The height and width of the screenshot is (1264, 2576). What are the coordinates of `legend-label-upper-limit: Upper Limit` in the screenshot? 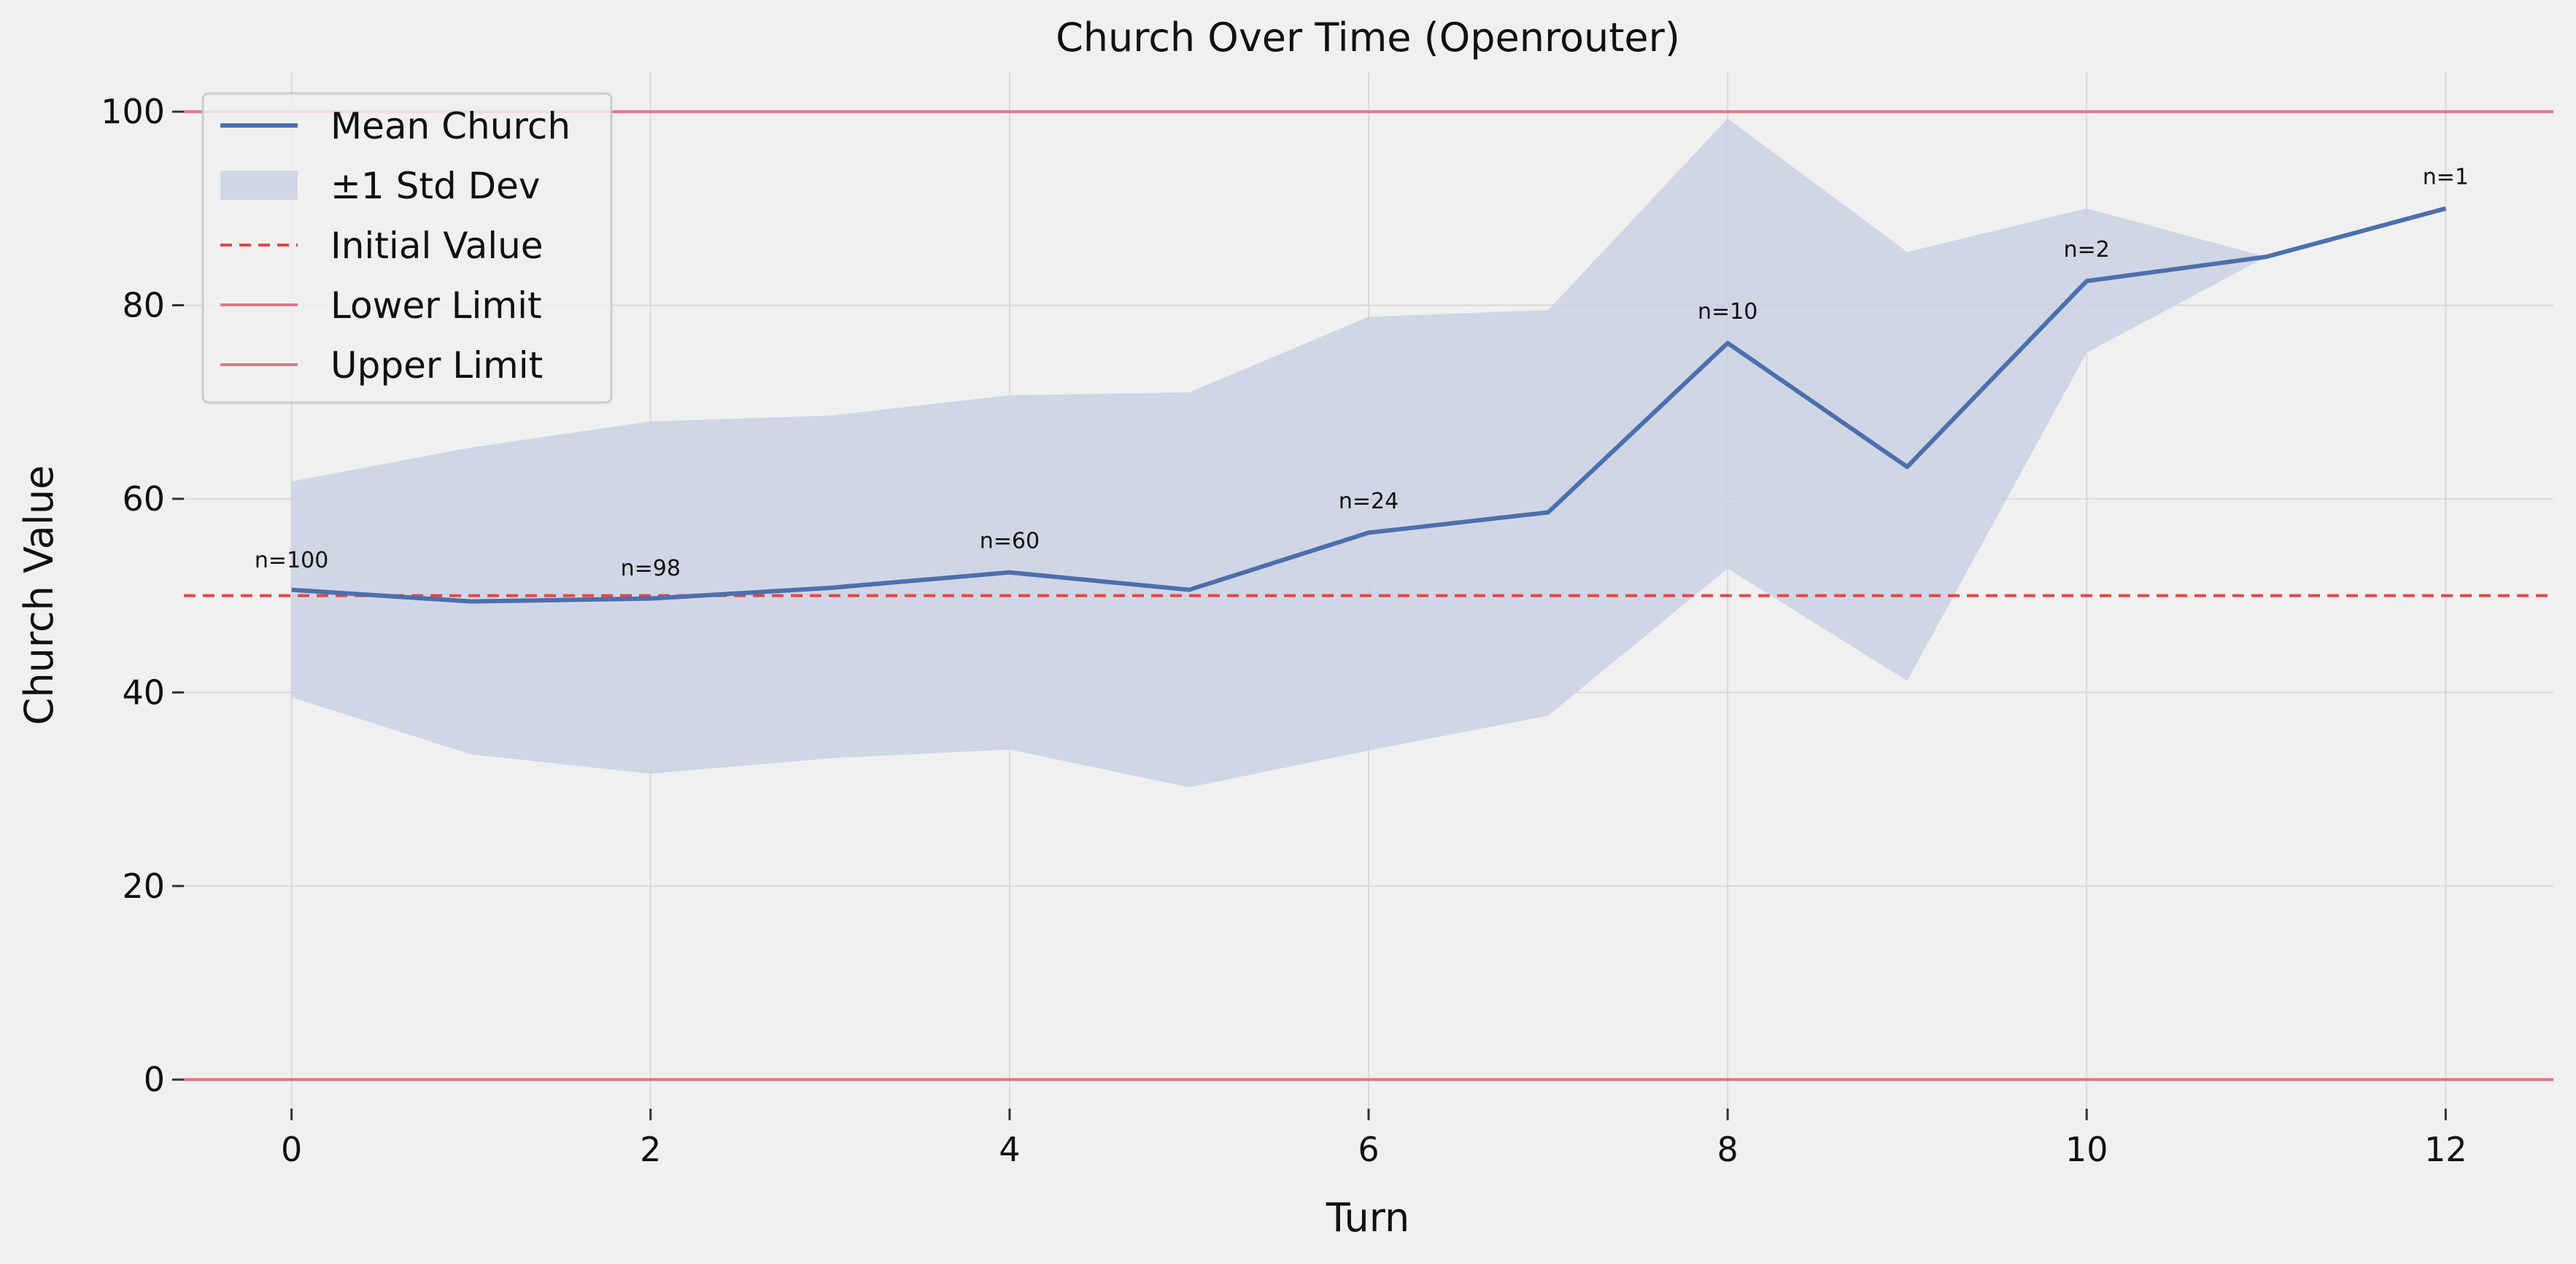 It's located at (436, 365).